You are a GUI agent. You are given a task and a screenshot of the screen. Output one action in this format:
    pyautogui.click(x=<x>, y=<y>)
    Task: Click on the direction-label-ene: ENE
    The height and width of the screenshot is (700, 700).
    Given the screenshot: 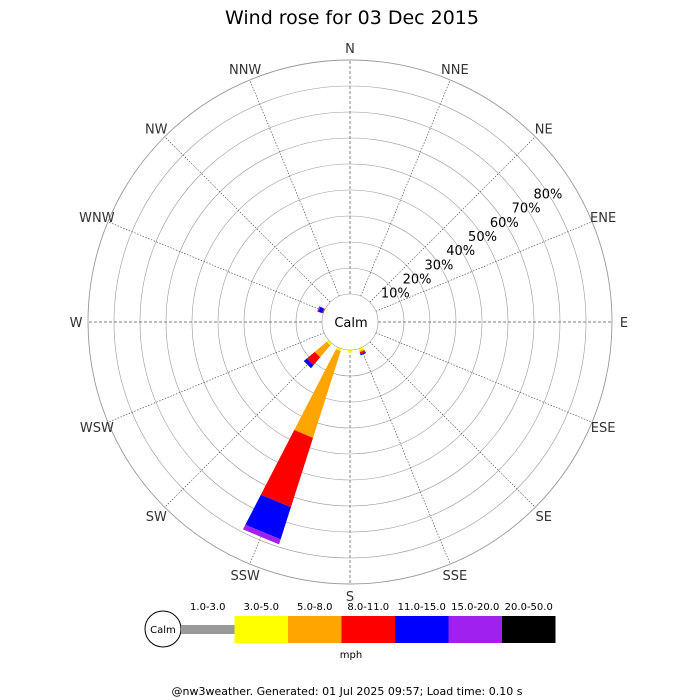 What is the action you would take?
    pyautogui.click(x=603, y=218)
    